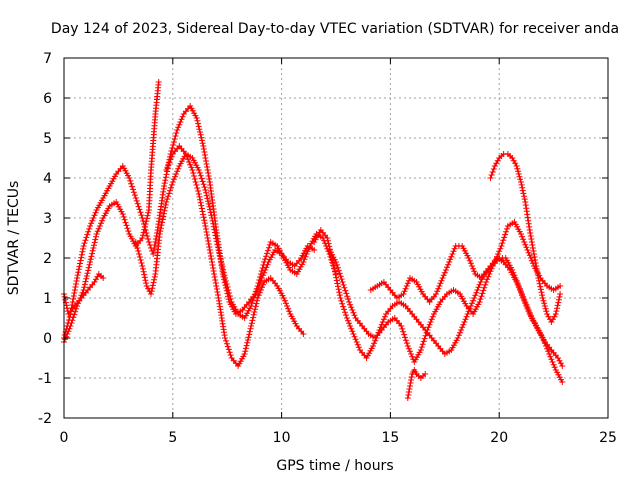 The image size is (640, 480). I want to click on x-axis-label: GPS time / hours, so click(334, 466).